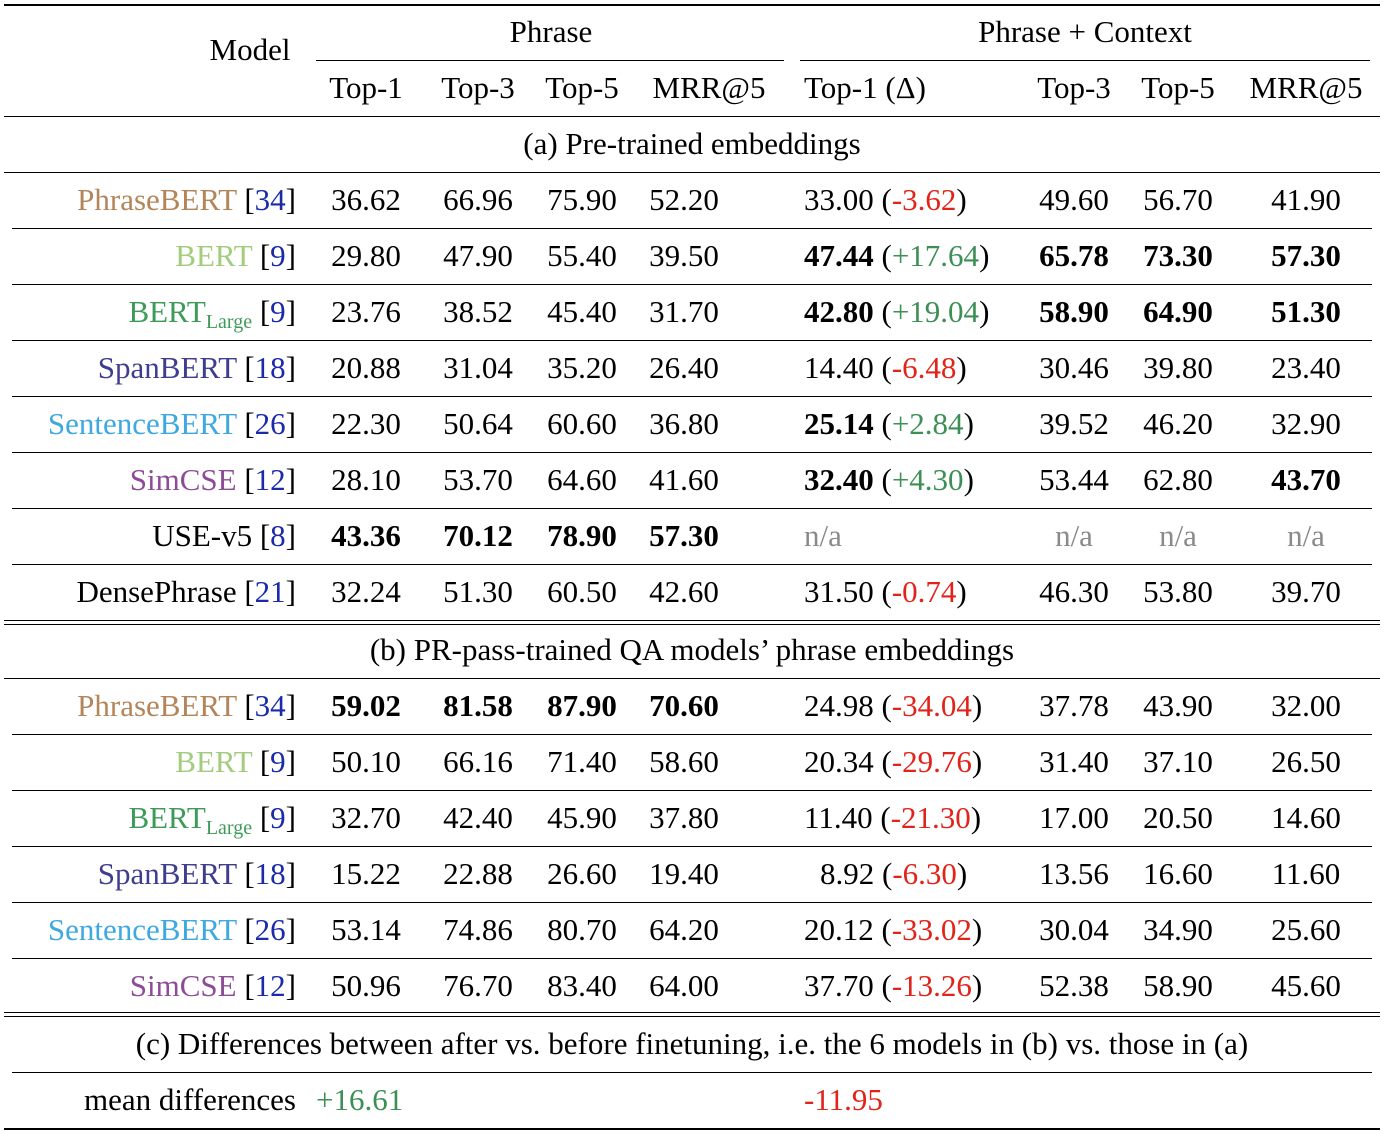 Image resolution: width=1384 pixels, height=1140 pixels. Describe the element at coordinates (156, 591) in the screenshot. I see `model-name: DensePhrase` at that location.